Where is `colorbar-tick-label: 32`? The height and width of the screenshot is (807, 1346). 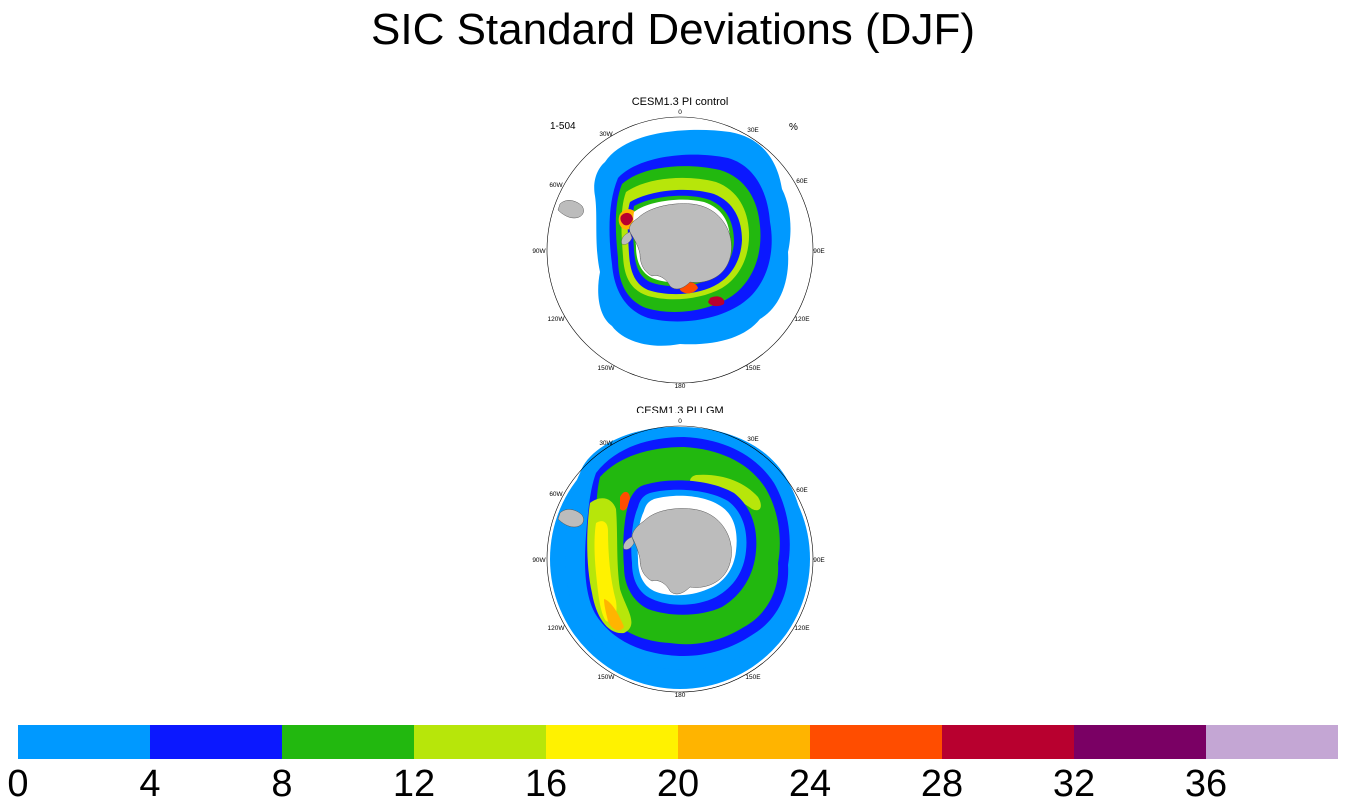 colorbar-tick-label: 32 is located at coordinates (1074, 784).